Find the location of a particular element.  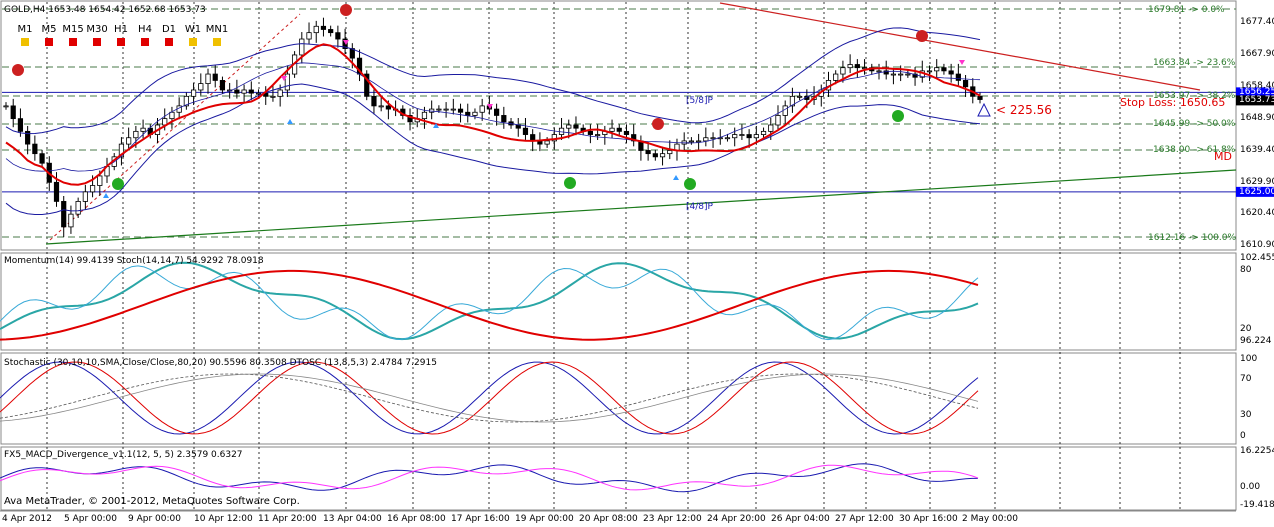

timeframe-label: W1 is located at coordinates (193, 29).